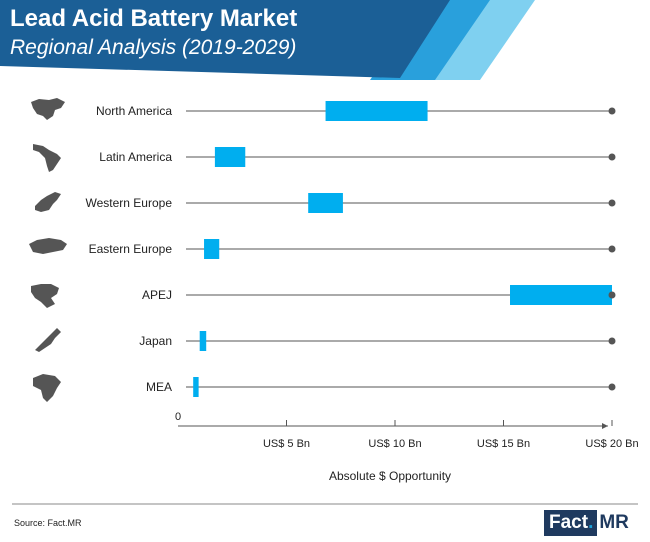 The image size is (650, 542). Describe the element at coordinates (154, 18) in the screenshot. I see `page-title: Lead Acid Battery Market` at that location.